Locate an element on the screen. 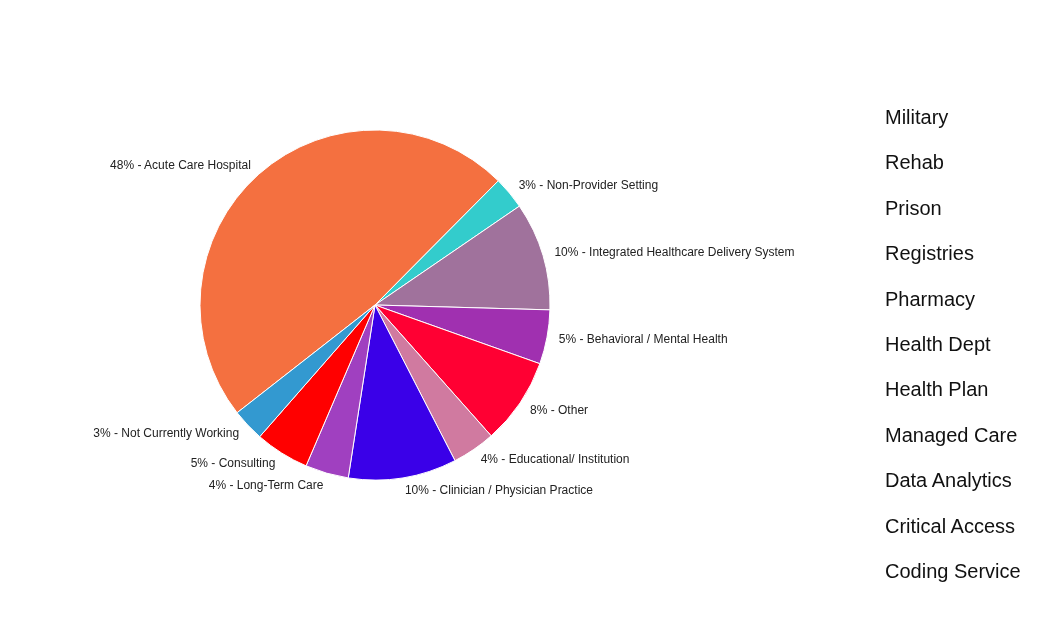 This screenshot has width=1052, height=620. slice-label: 5% - Consulting is located at coordinates (233, 463).